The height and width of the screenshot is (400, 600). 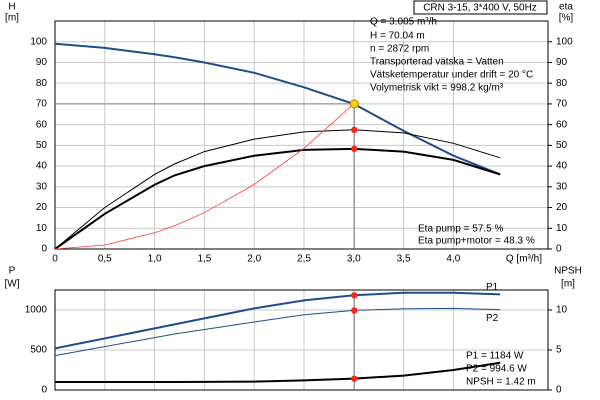 I want to click on annotation: Vätsketemperatur under drift = 20 °C, so click(x=451, y=75).